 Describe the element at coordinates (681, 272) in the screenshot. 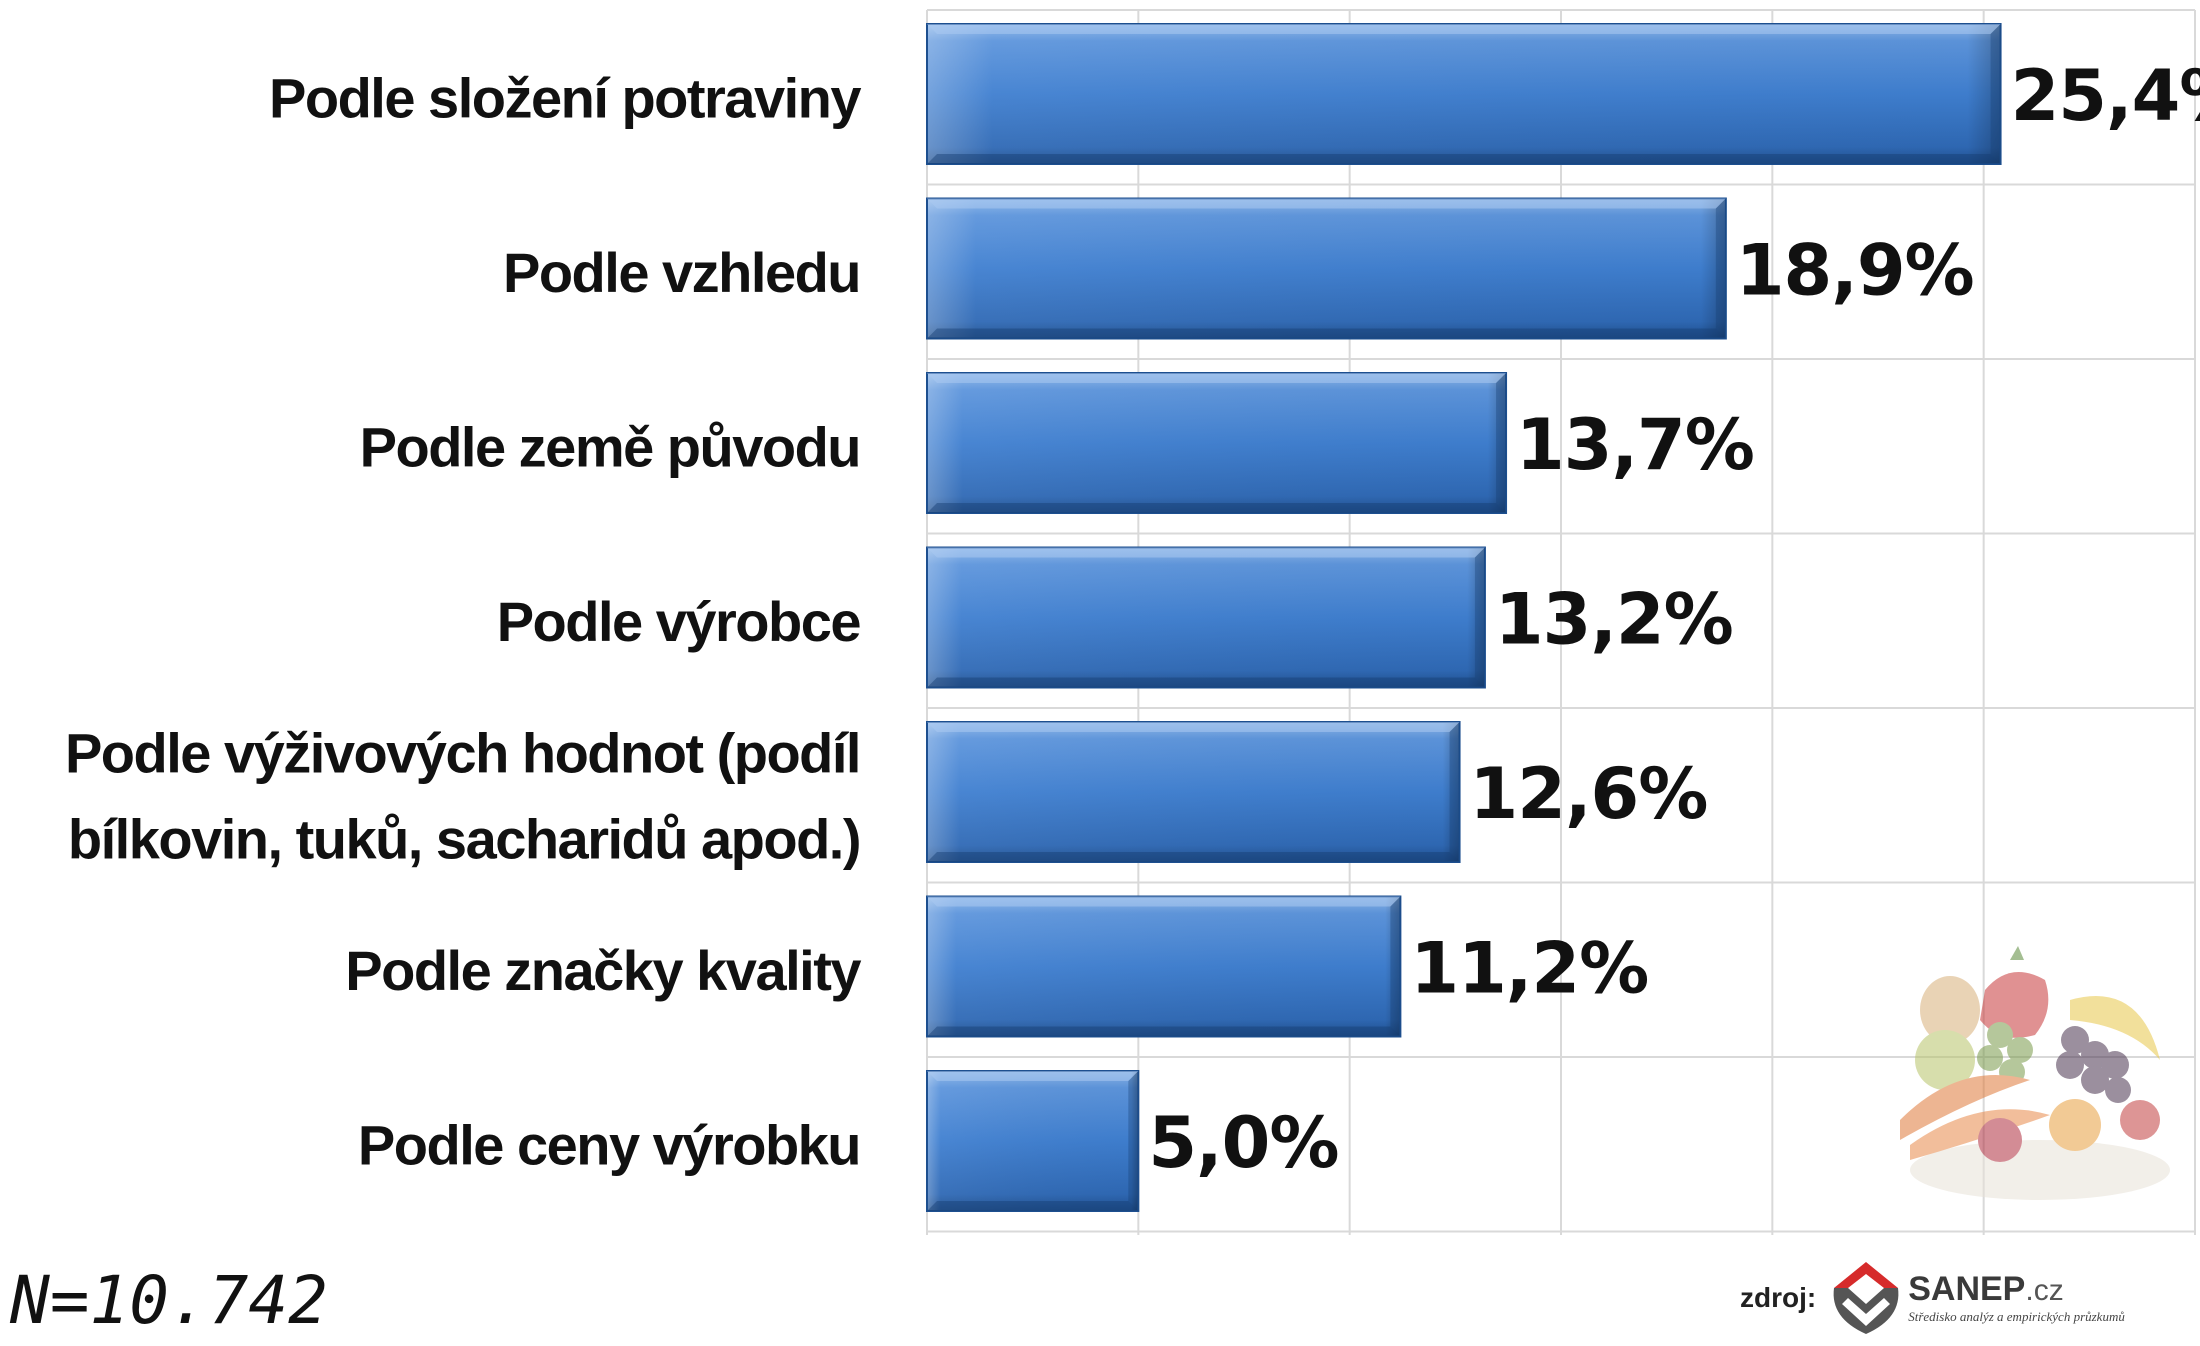

I see `category-label: Podle vzhledu` at that location.